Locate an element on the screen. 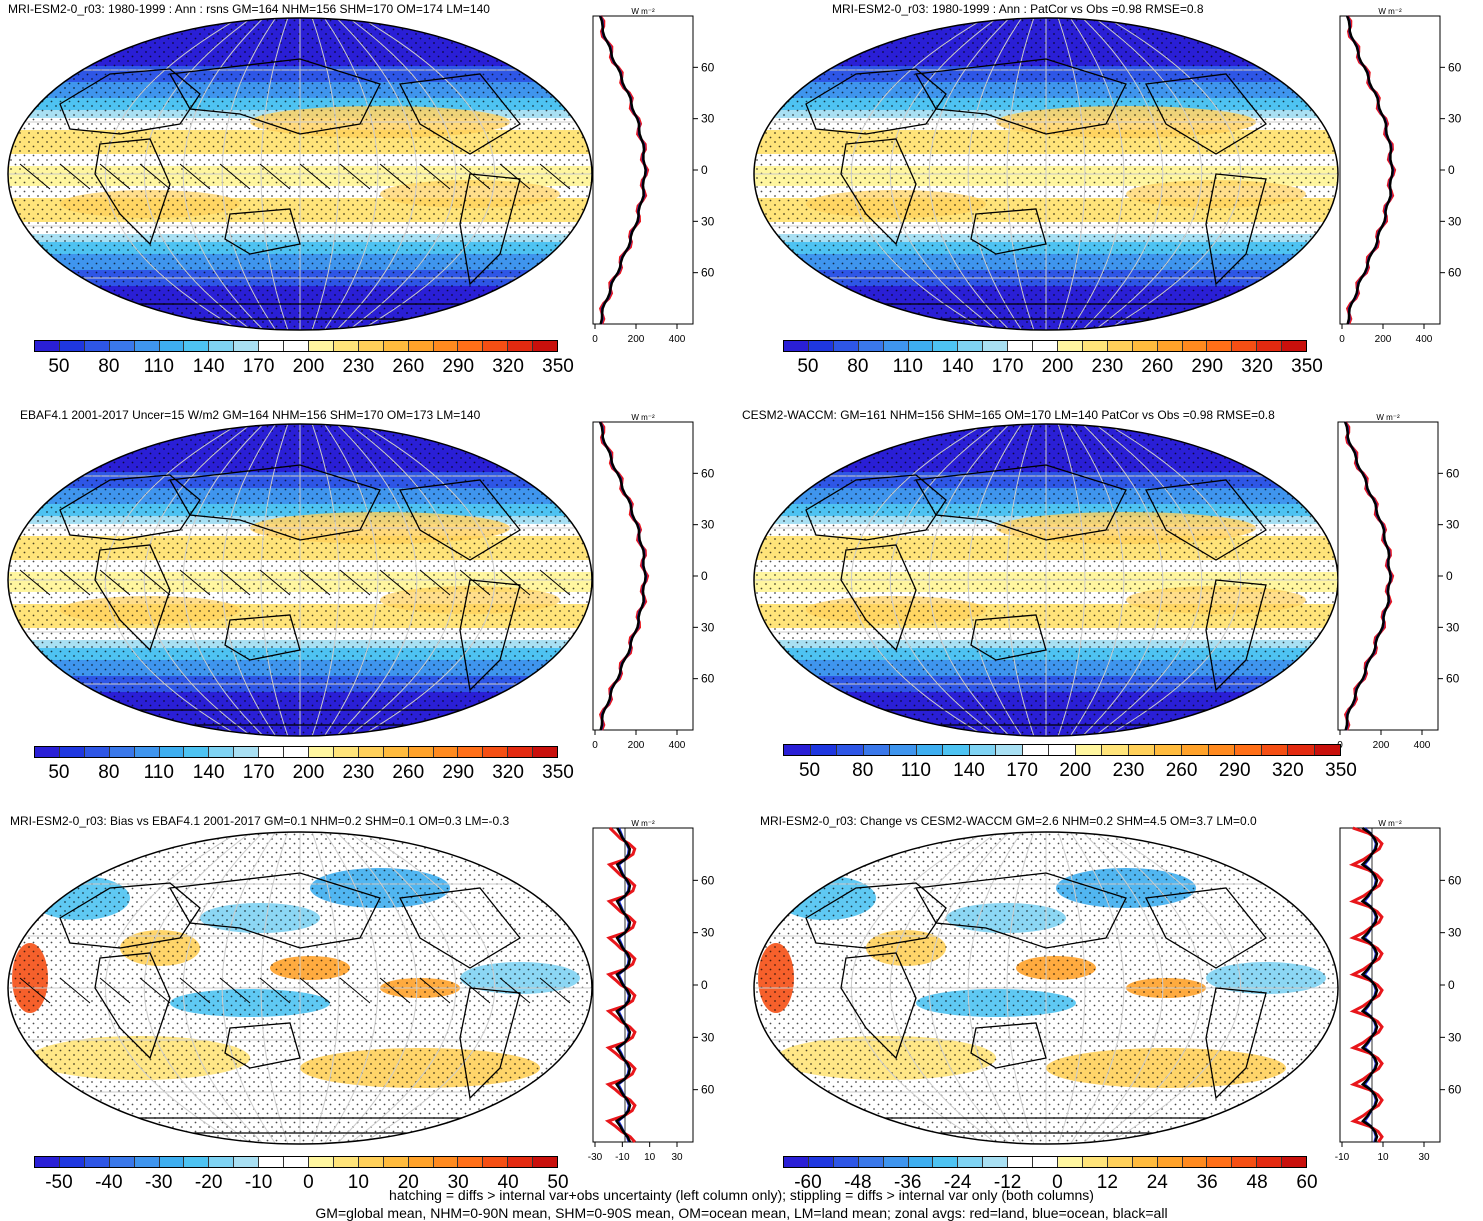 Image resolution: width=1483 pixels, height=1221 pixels. colorbar-tick-label: 24 is located at coordinates (1157, 1182).